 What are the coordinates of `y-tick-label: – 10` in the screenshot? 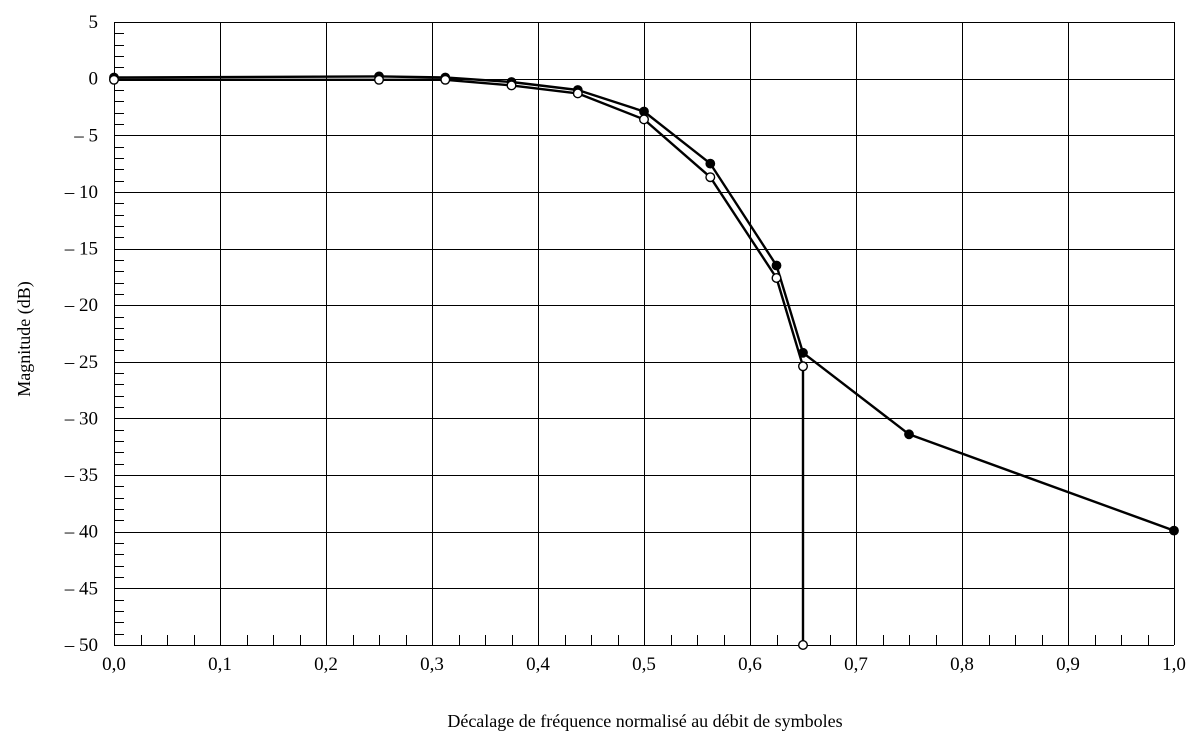 It's located at (81, 192).